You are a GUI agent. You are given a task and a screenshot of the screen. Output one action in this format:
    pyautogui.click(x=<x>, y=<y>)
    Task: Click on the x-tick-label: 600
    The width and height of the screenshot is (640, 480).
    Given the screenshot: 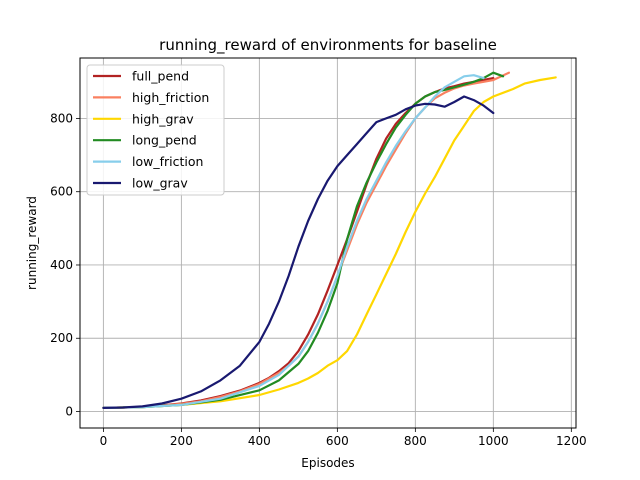 What is the action you would take?
    pyautogui.click(x=337, y=441)
    